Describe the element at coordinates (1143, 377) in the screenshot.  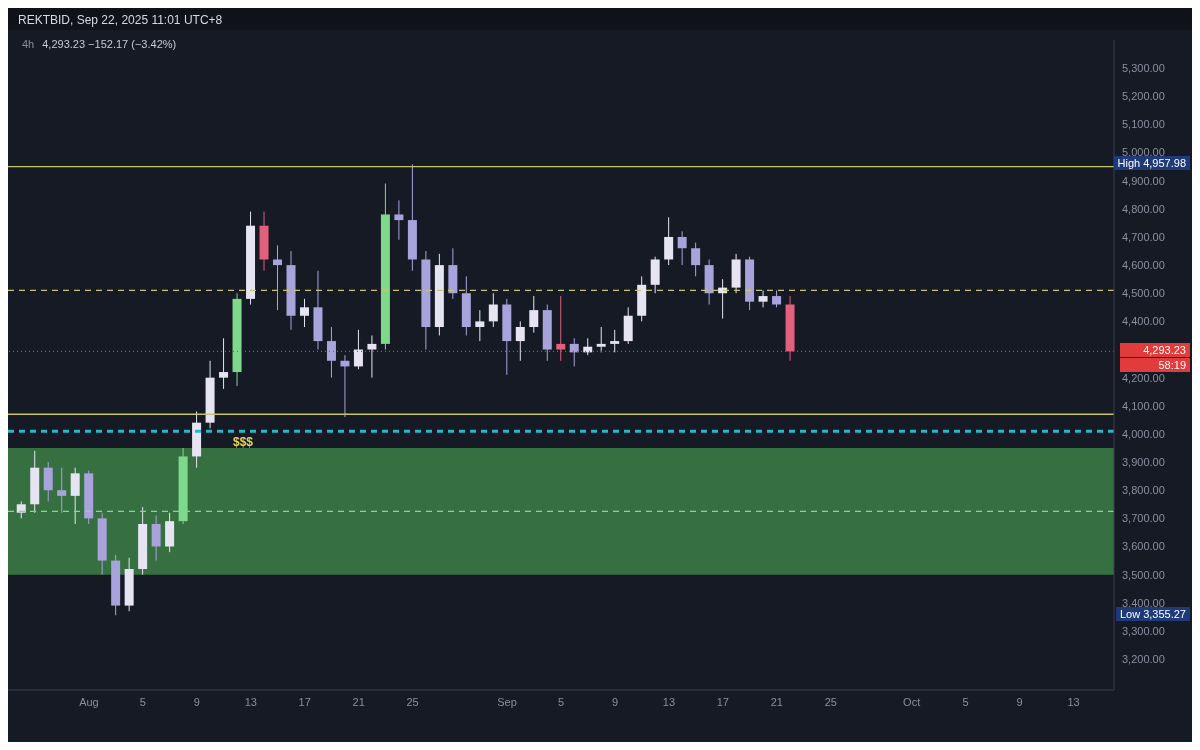
I see `y-tick-label: 4,200.00` at that location.